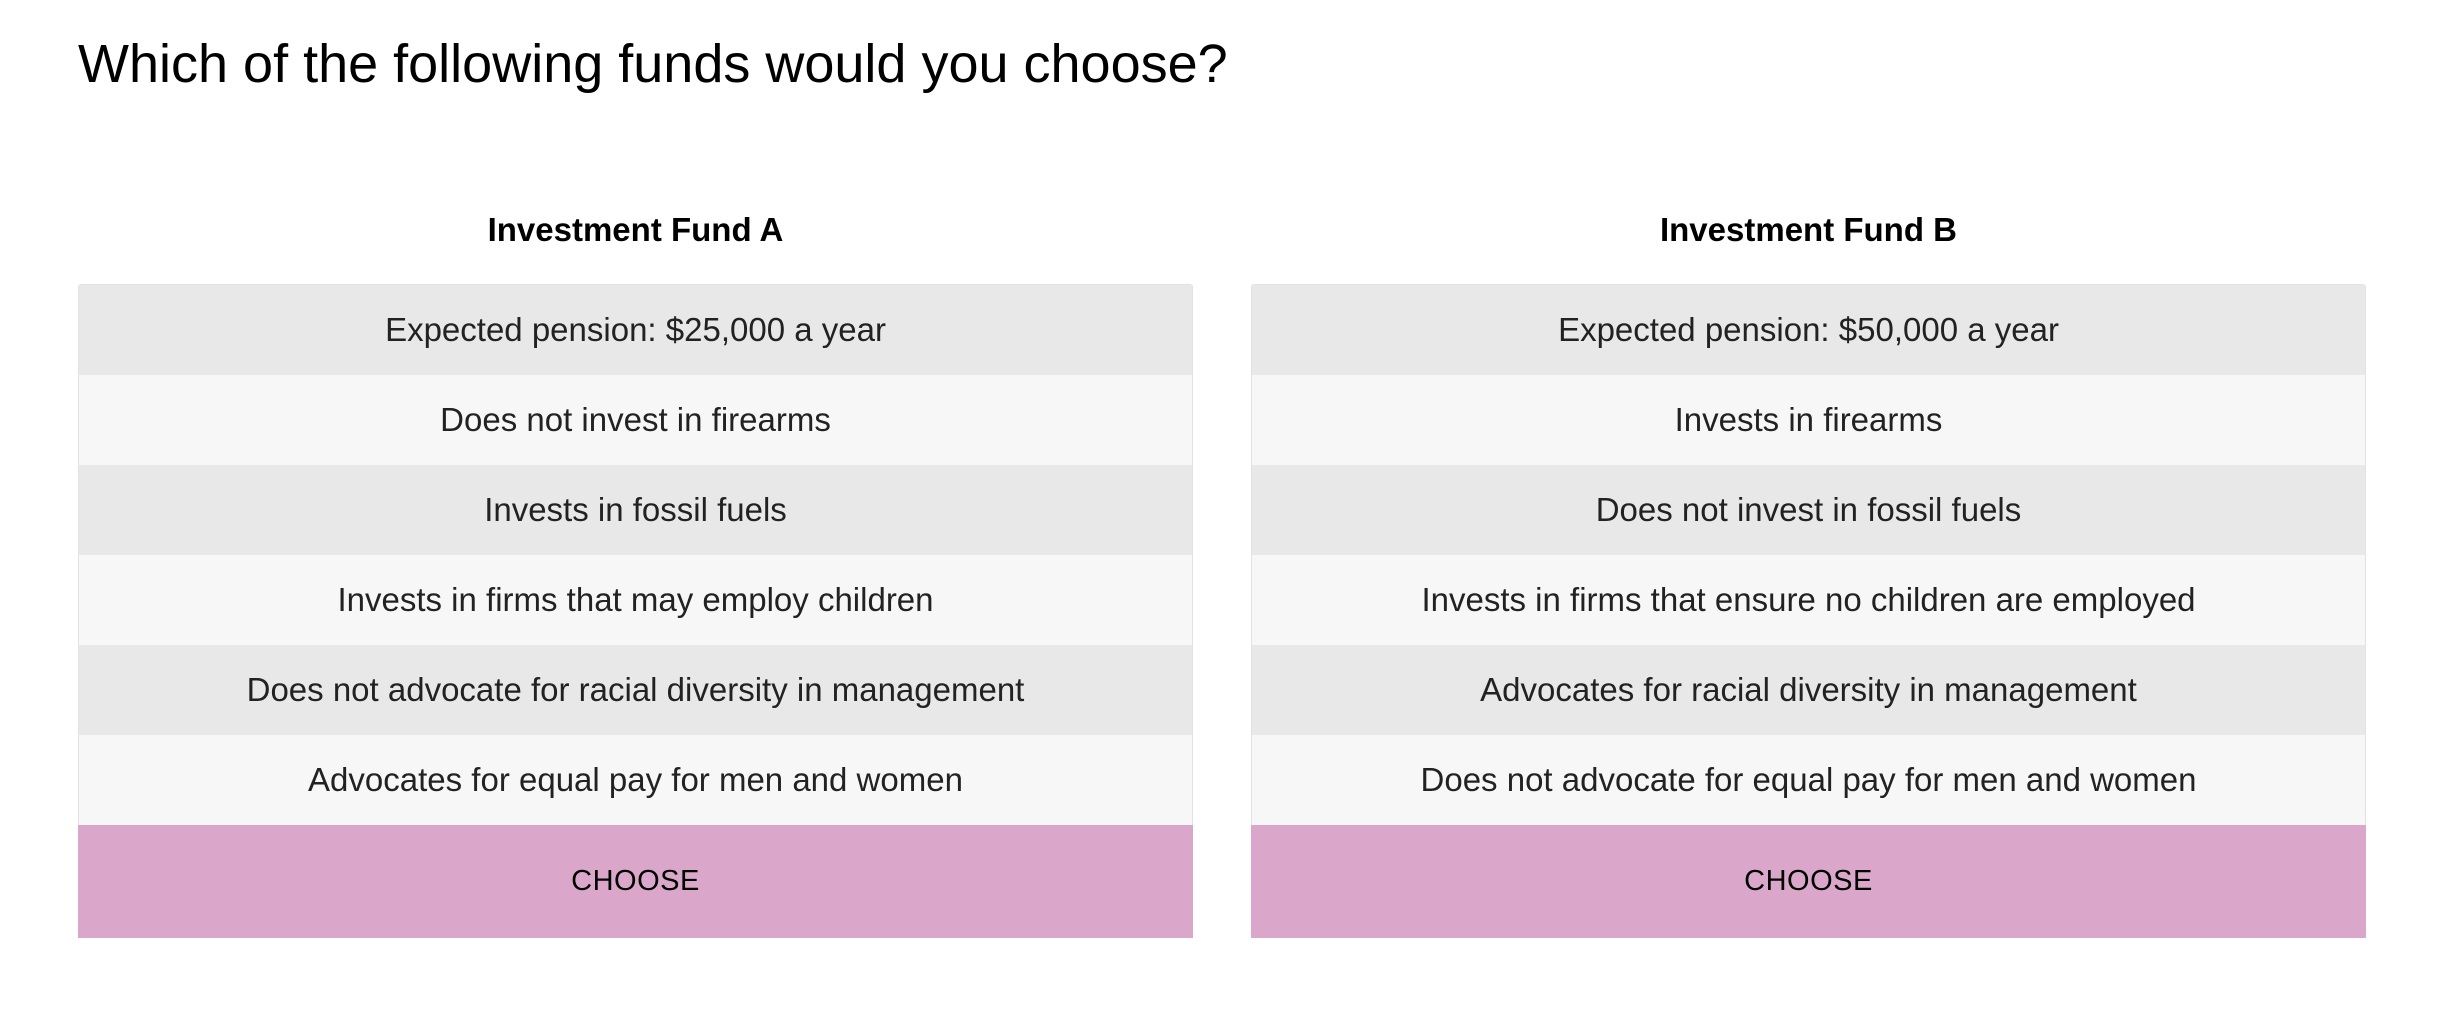  Describe the element at coordinates (635, 510) in the screenshot. I see `fund-a-attribute-fossil-fuels: Invests in fossil fuels` at that location.